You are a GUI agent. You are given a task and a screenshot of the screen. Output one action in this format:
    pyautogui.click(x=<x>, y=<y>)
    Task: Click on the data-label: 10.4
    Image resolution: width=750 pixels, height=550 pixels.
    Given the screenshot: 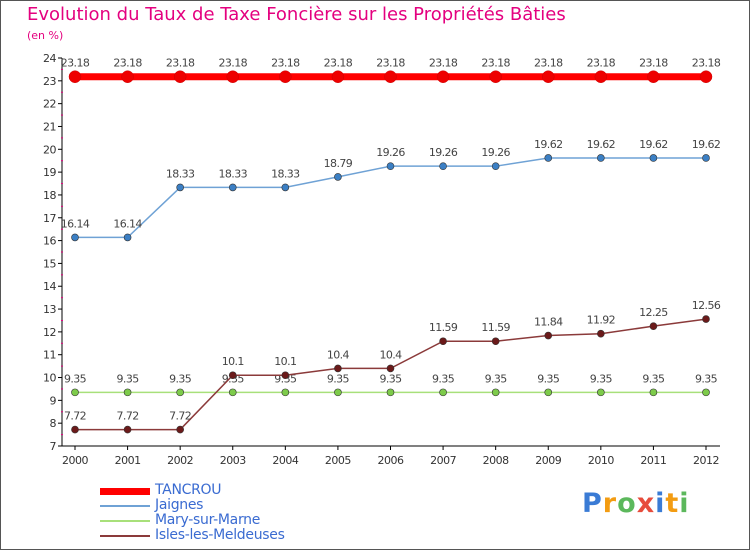 What is the action you would take?
    pyautogui.click(x=338, y=354)
    